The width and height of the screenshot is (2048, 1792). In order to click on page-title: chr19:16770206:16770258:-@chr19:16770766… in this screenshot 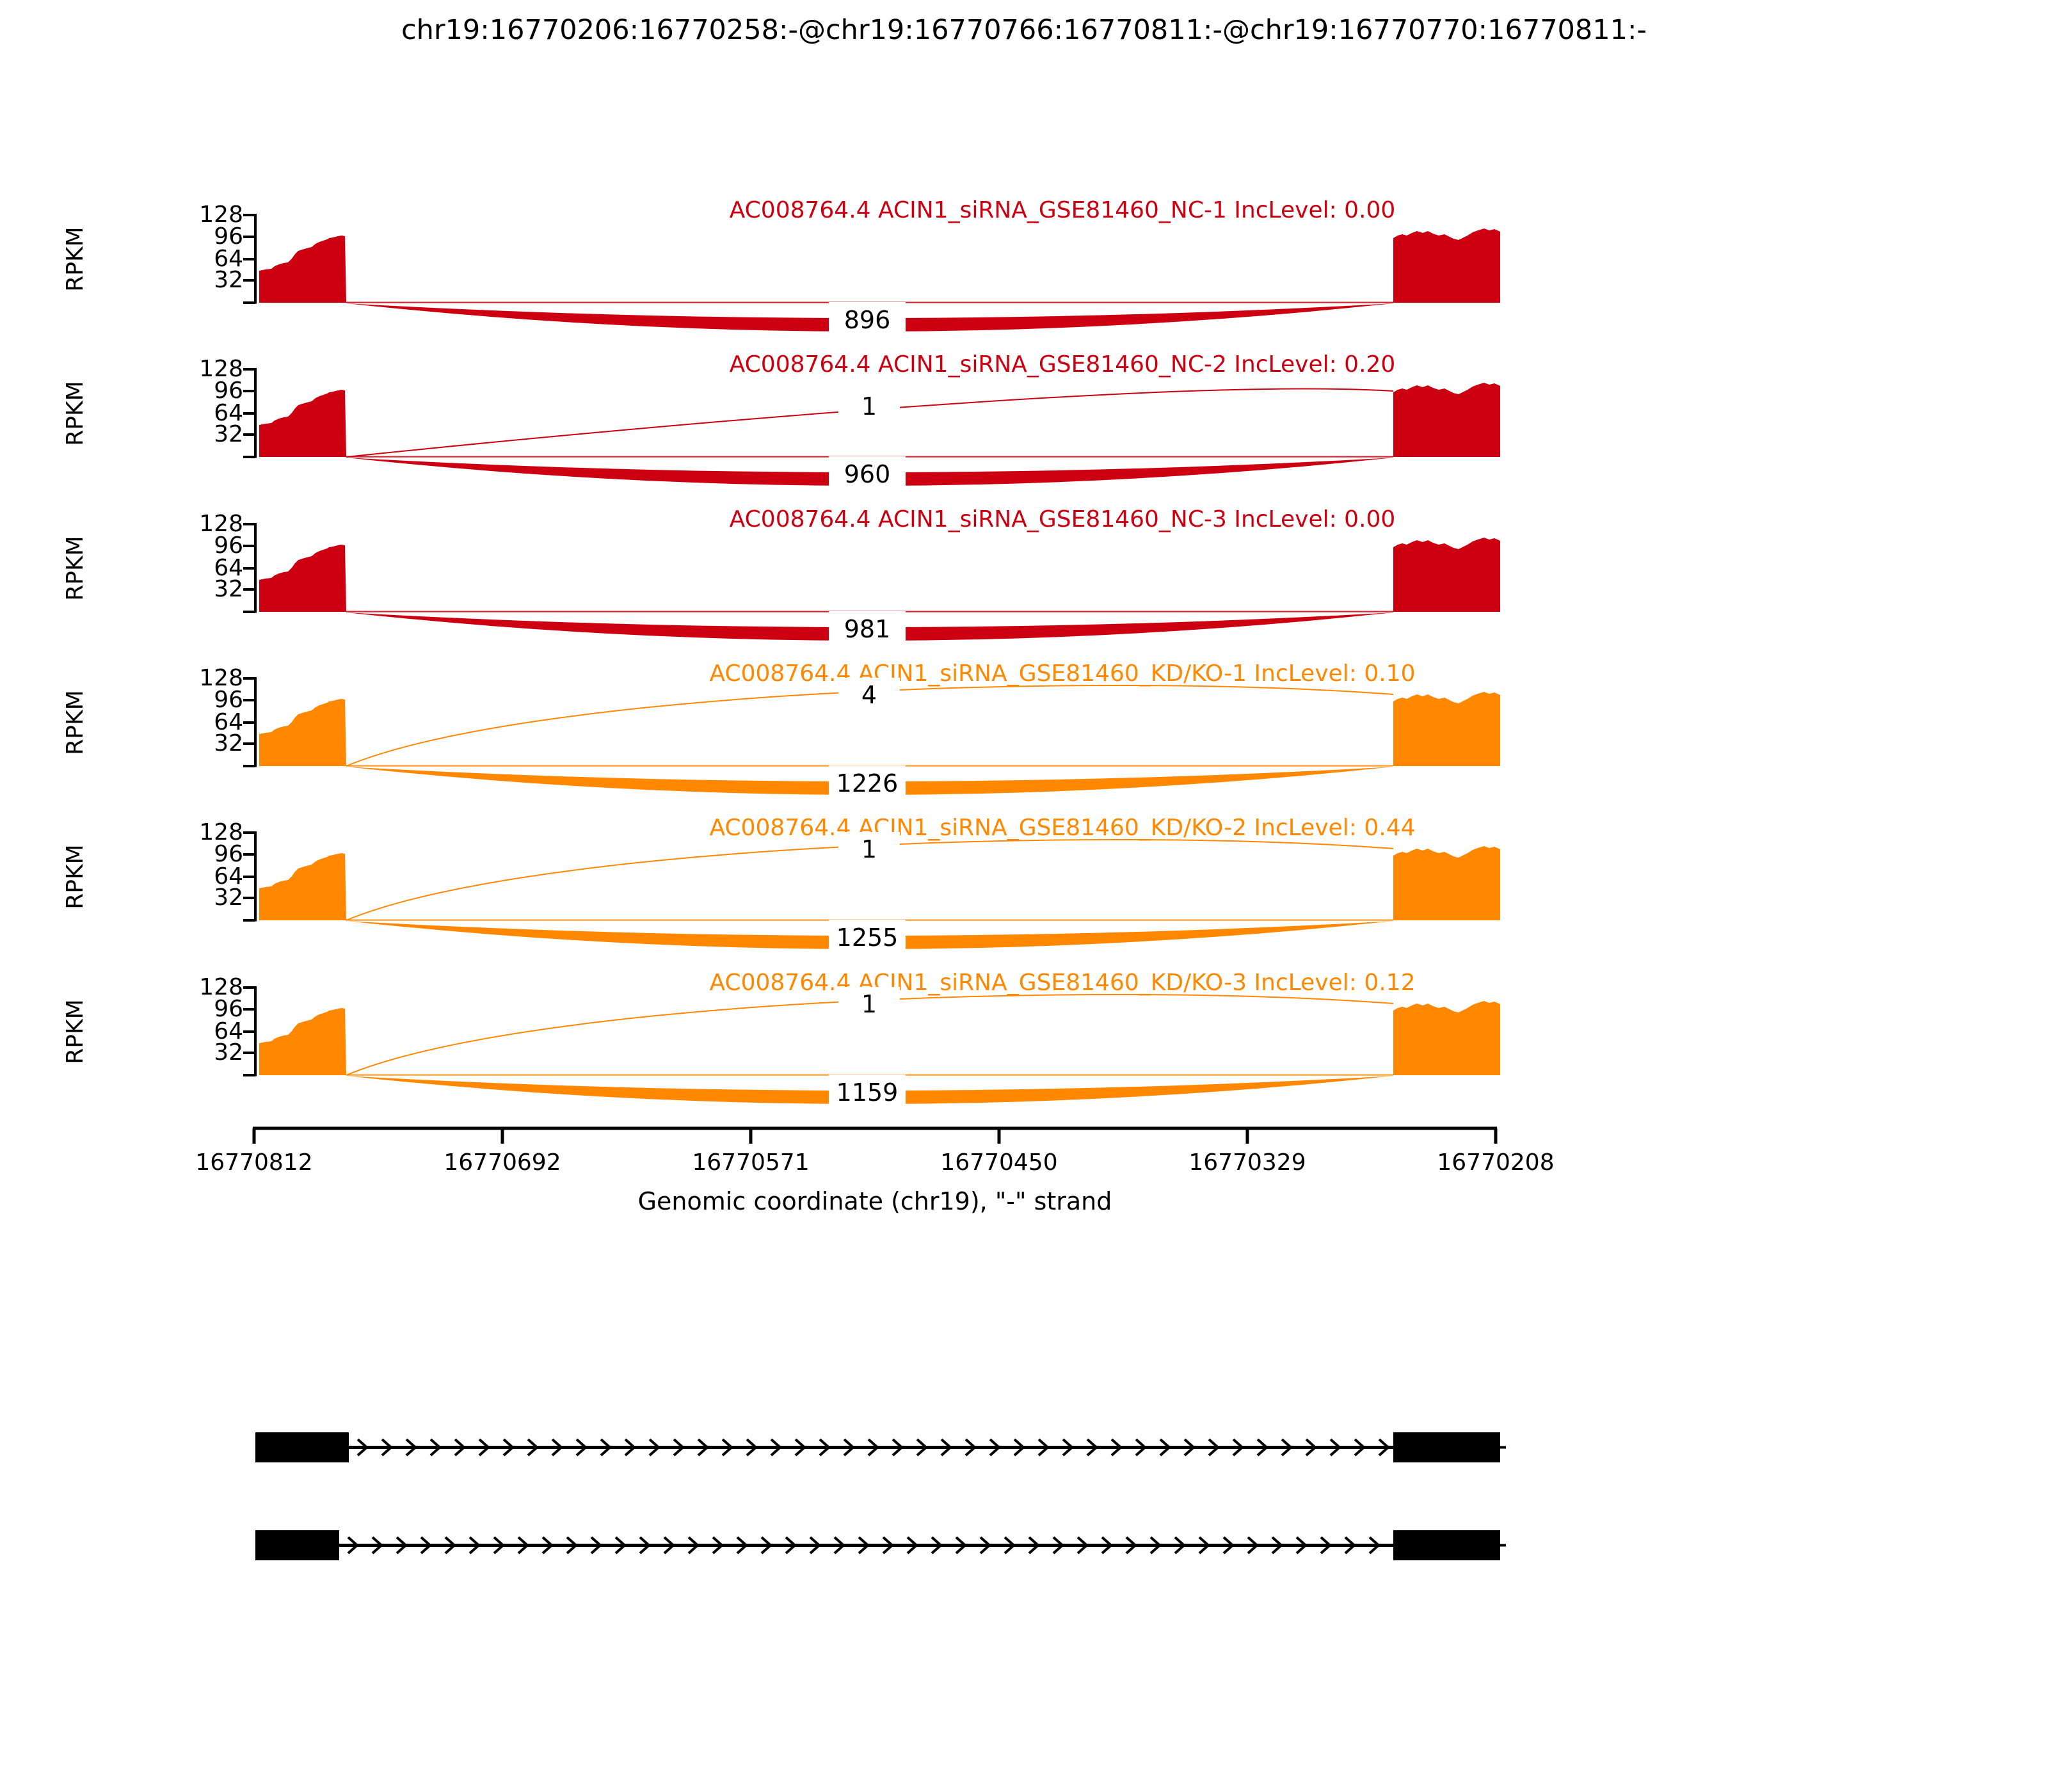, I will do `click(1024, 30)`.